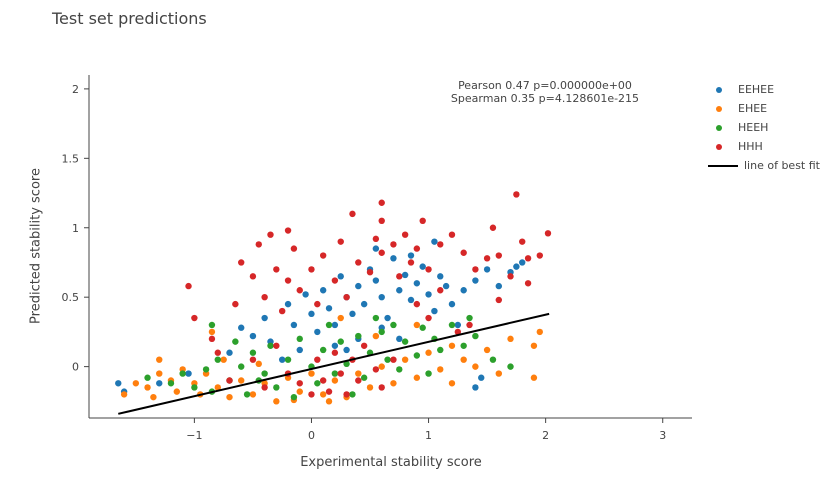 The width and height of the screenshot is (832, 478). I want to click on legend-item-ehee: EHEE, so click(763, 108).